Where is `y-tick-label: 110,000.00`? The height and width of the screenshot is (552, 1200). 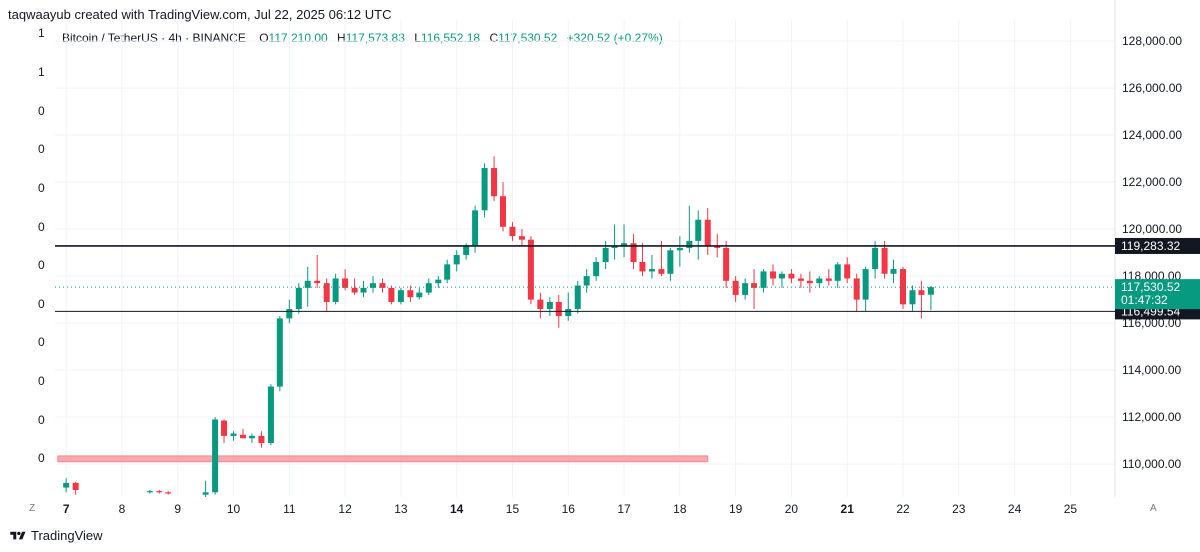 y-tick-label: 110,000.00 is located at coordinates (1151, 464).